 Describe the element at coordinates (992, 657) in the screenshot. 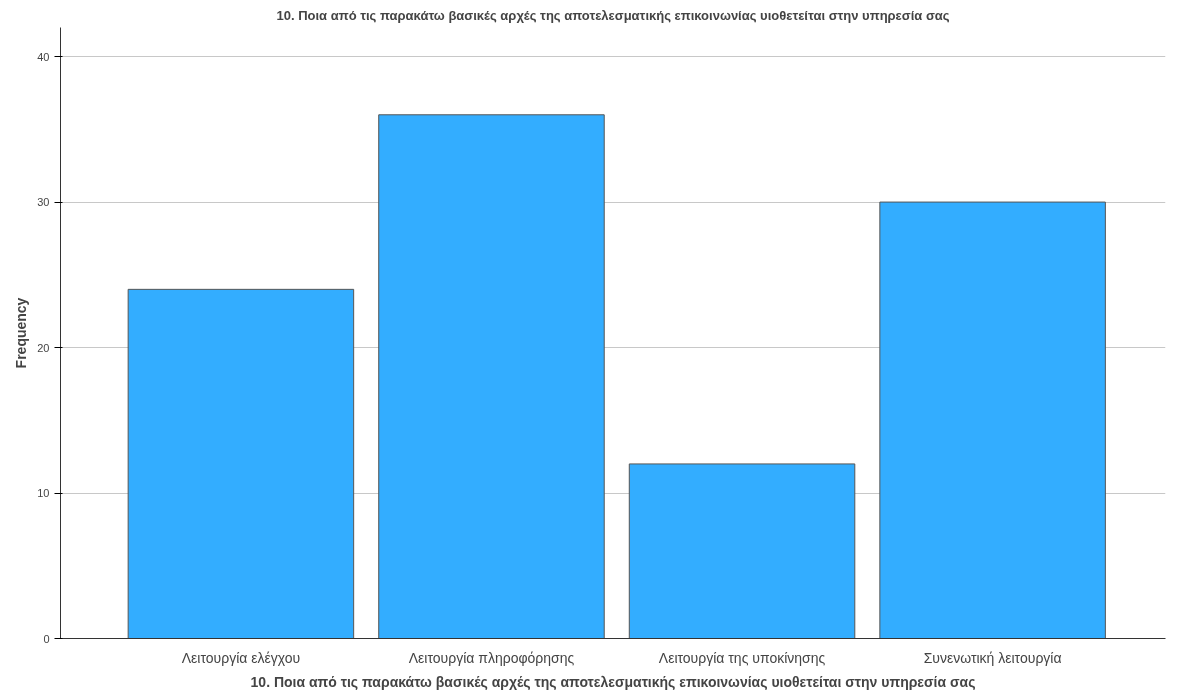

I see `x-tick-label: Συνενωτική λειτουργία` at that location.